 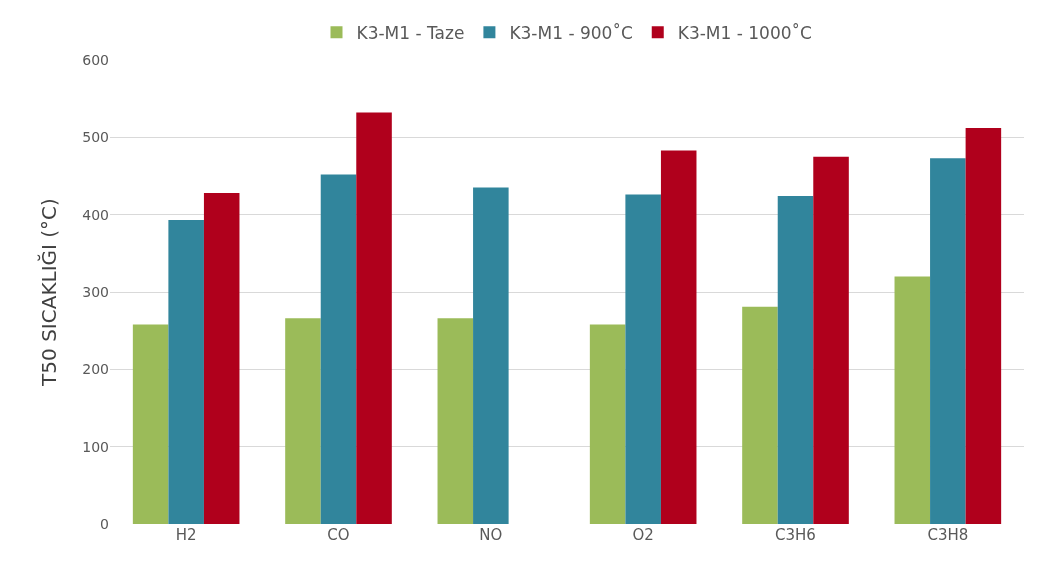 What do you see at coordinates (948, 535) in the screenshot?
I see `x-tick-label: C3H8` at bounding box center [948, 535].